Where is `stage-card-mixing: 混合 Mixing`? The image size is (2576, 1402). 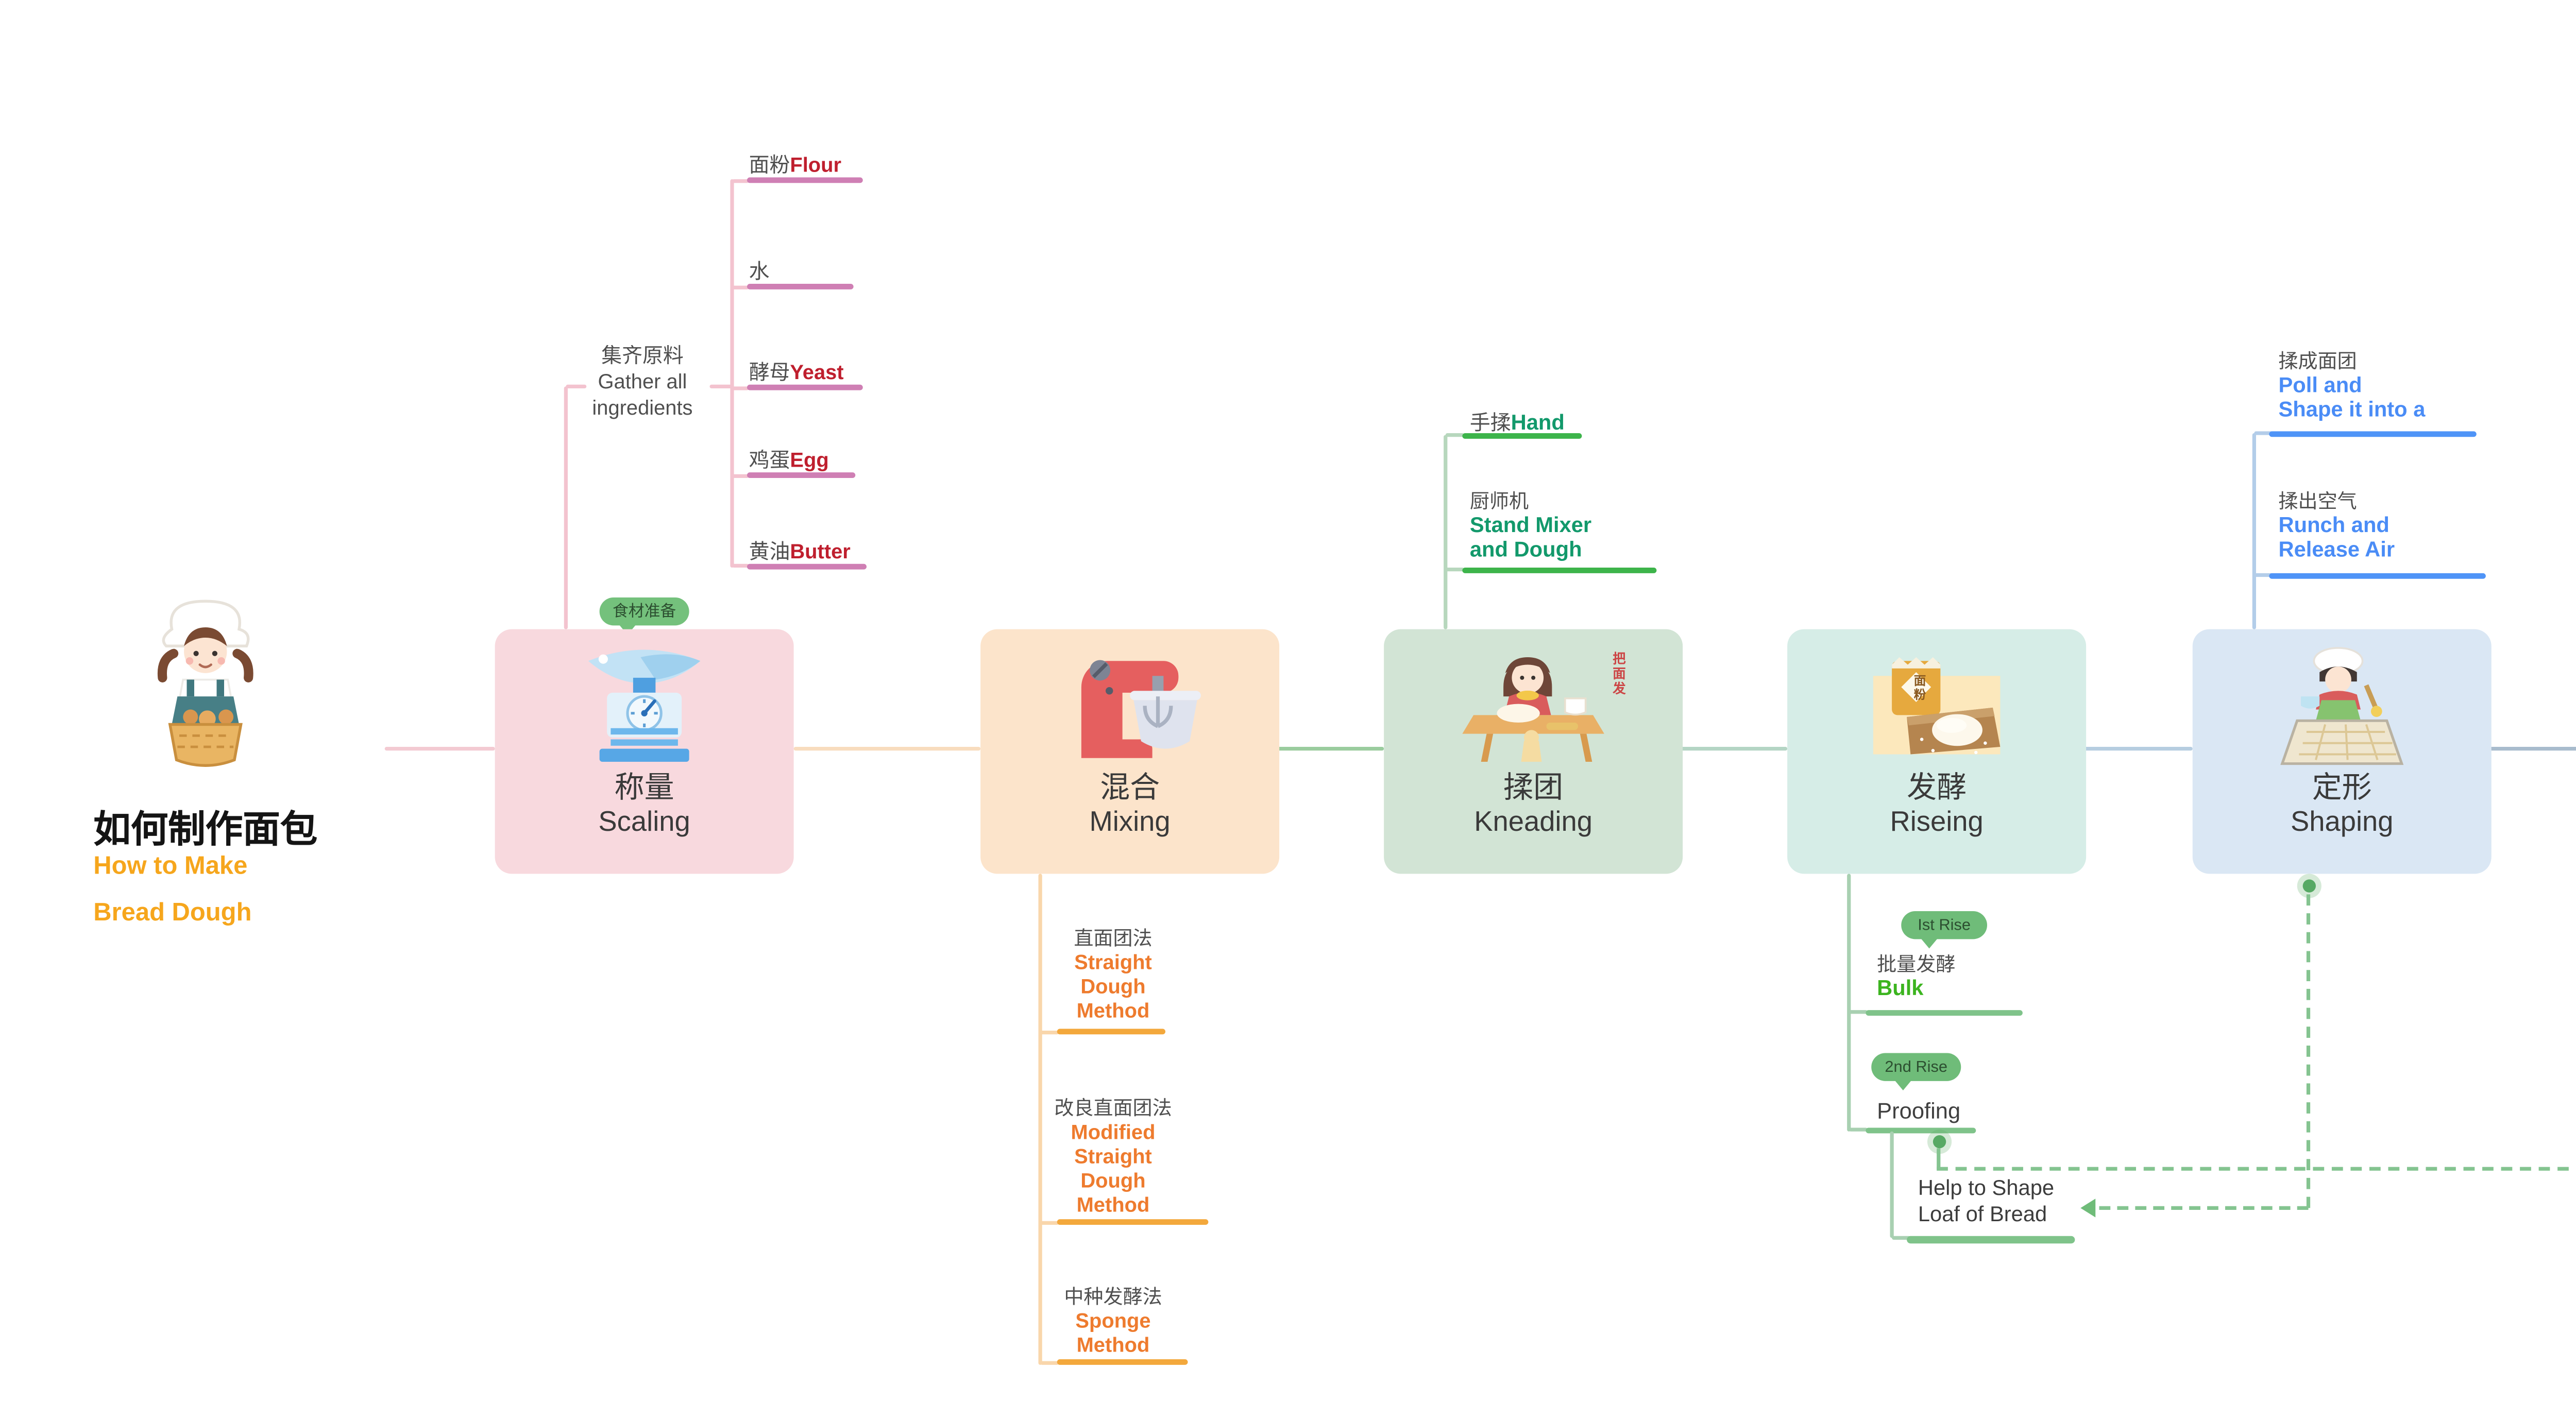
stage-card-mixing: 混合 Mixing is located at coordinates (1130, 751).